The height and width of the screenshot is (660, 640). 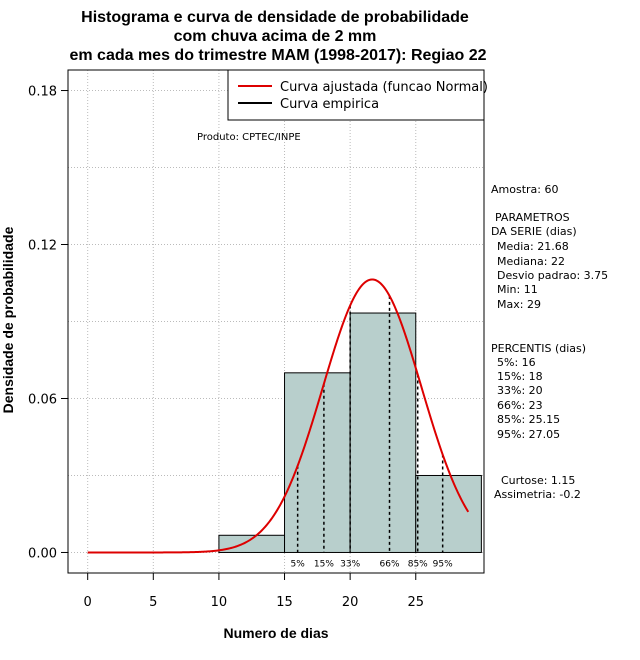 What do you see at coordinates (88, 602) in the screenshot?
I see `x-tick-label-0: 0` at bounding box center [88, 602].